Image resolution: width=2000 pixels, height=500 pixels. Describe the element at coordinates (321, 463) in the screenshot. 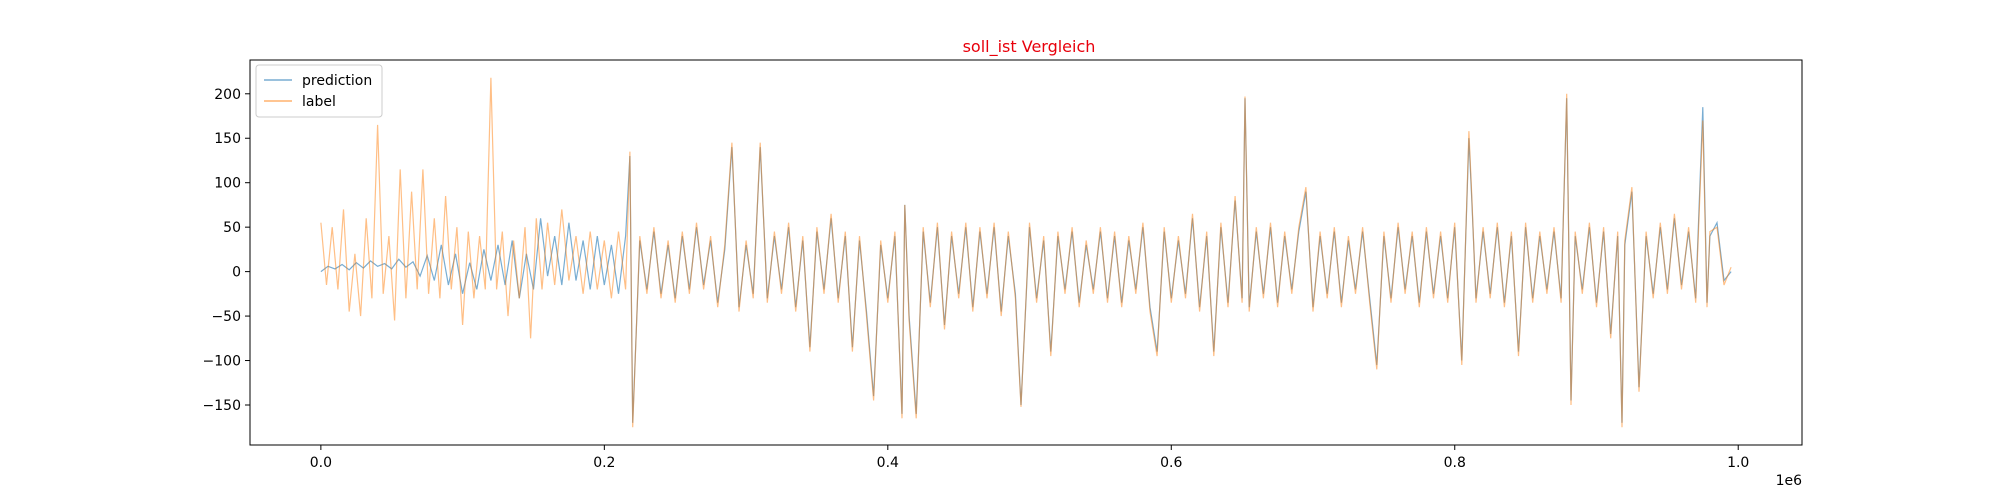

I see `x-tick-label: 0.0` at that location.